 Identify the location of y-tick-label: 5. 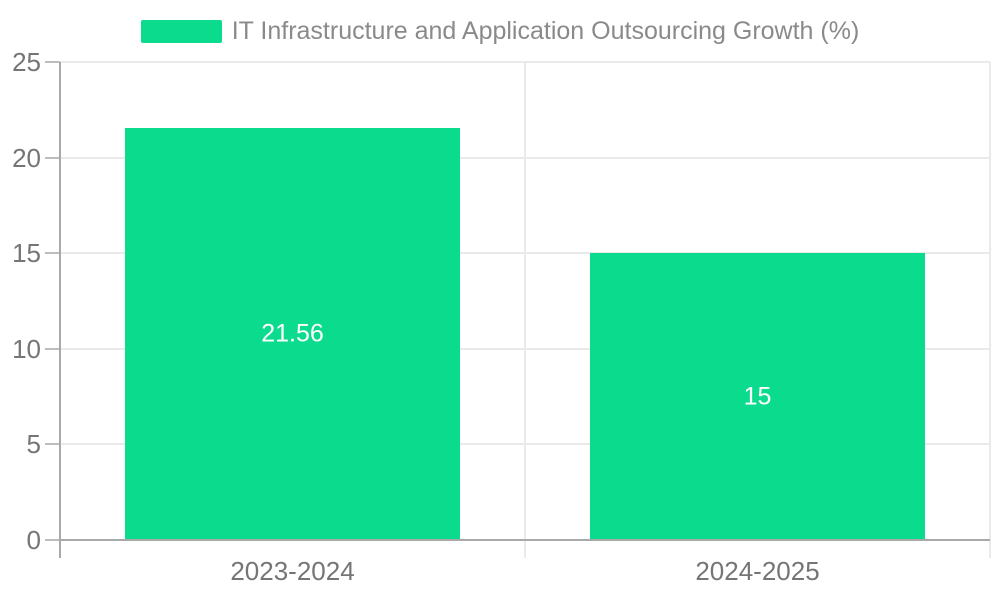
(33, 444).